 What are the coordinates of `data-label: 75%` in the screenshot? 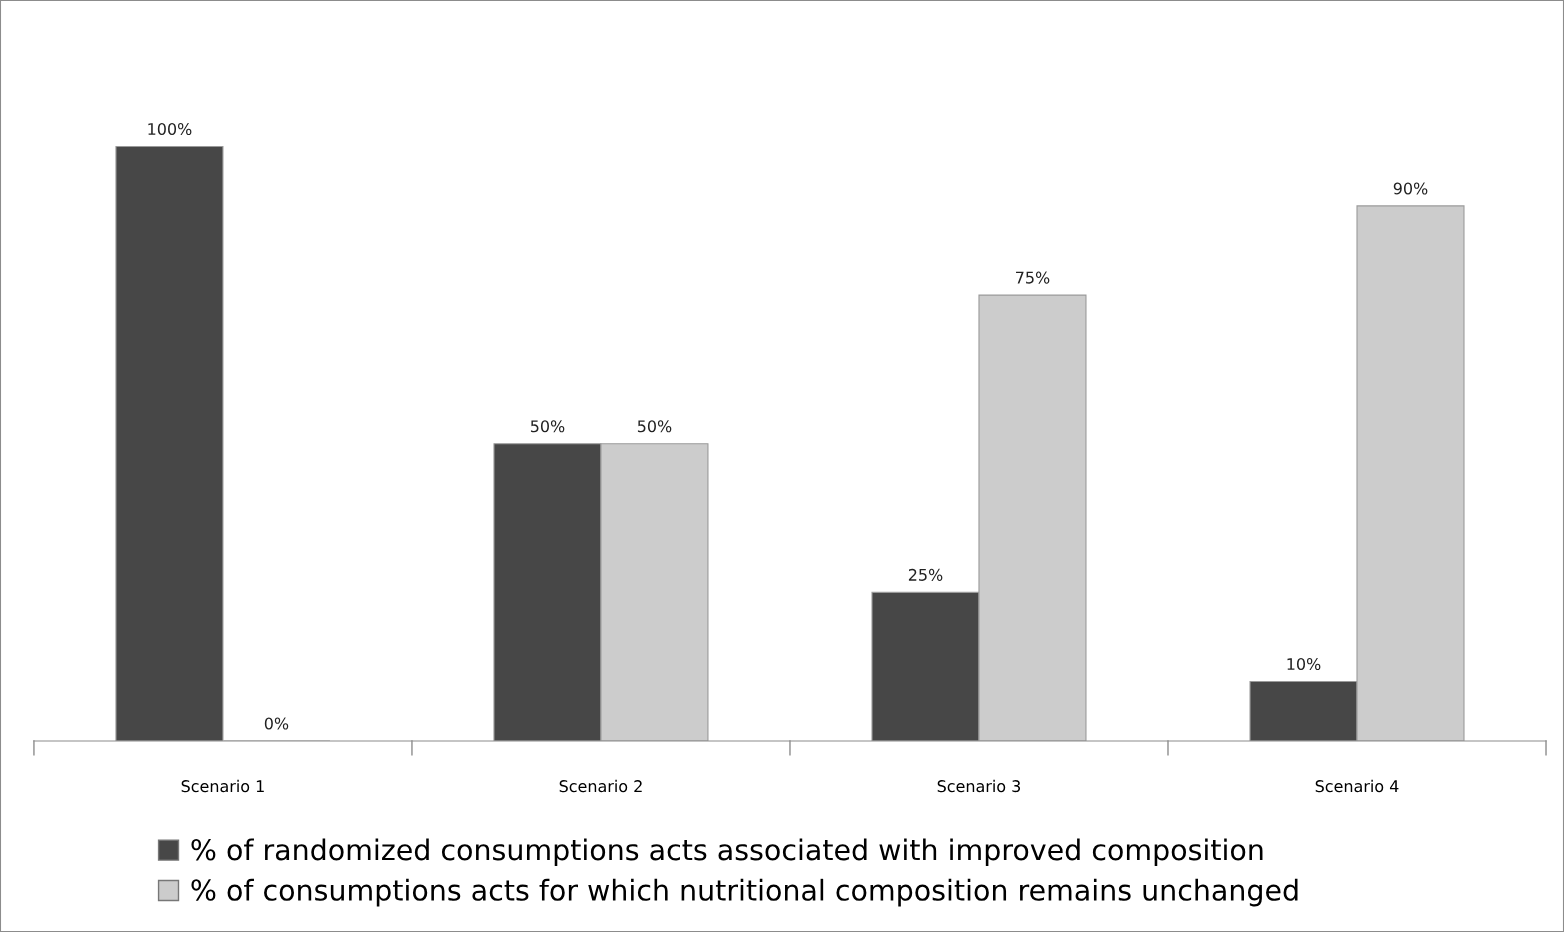 It's located at (1033, 277).